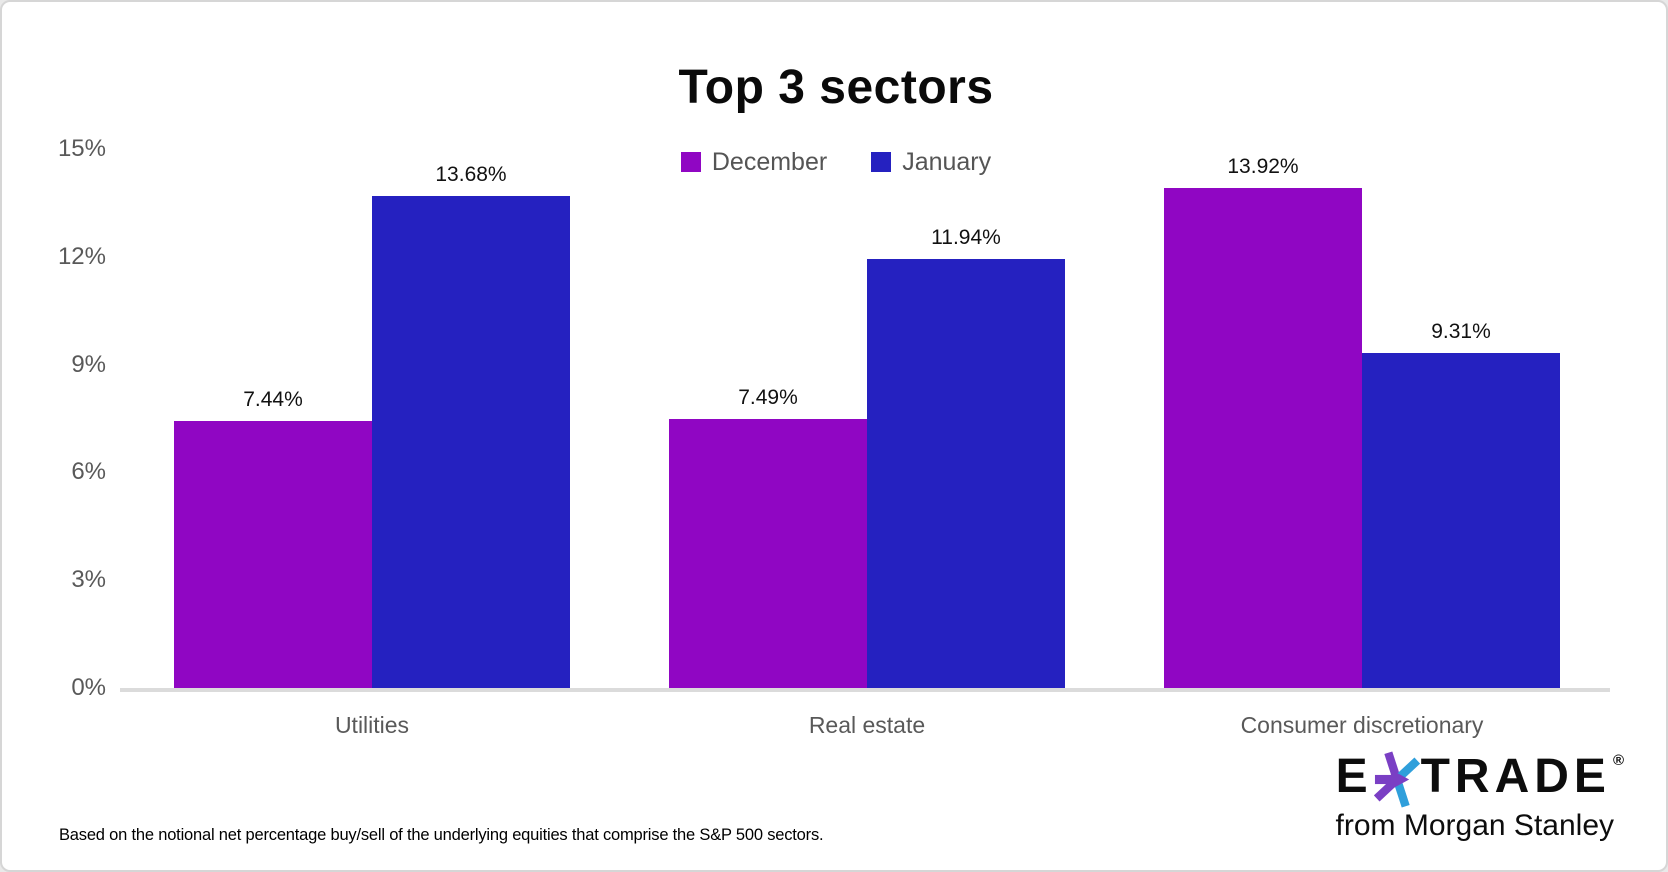  Describe the element at coordinates (867, 725) in the screenshot. I see `x-category-label-real-estate: Real estate` at that location.